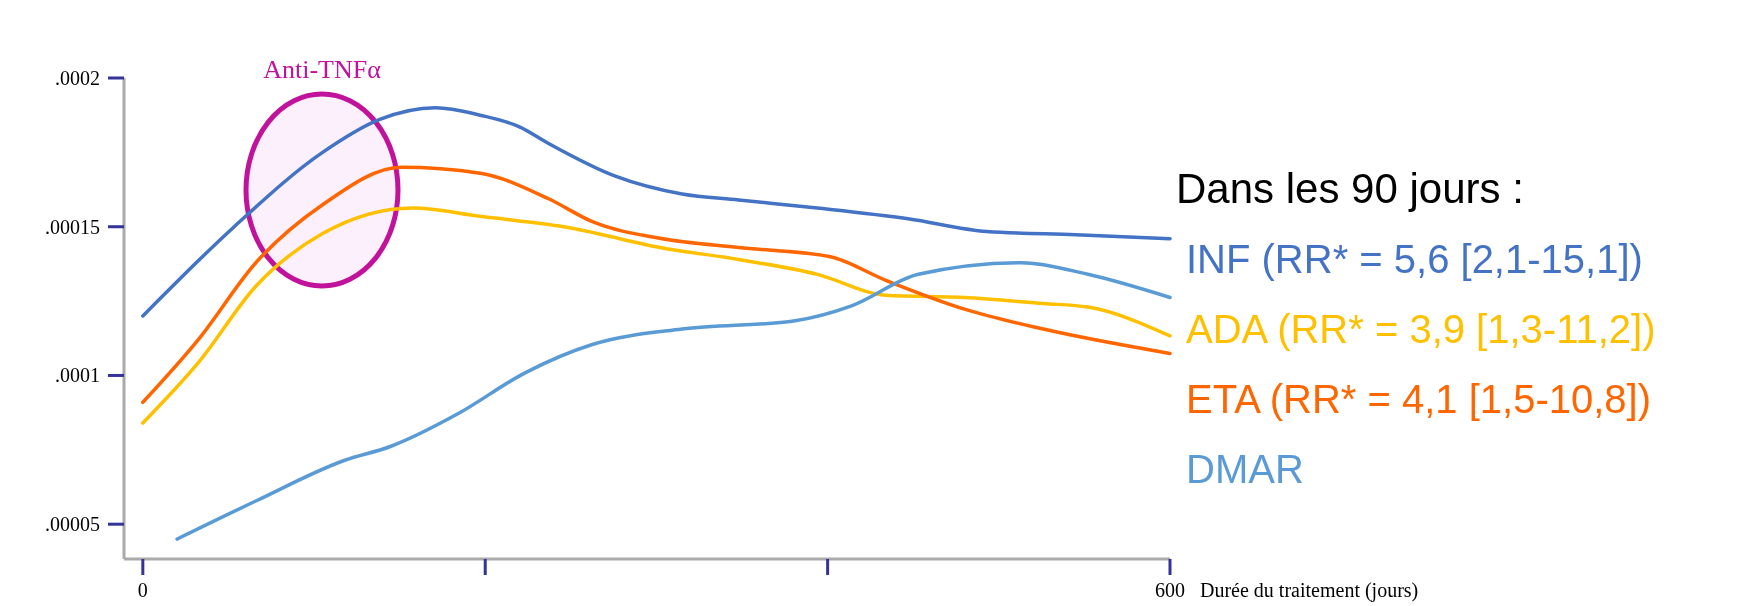  What do you see at coordinates (1170, 590) in the screenshot?
I see `x-tick-label: 600` at bounding box center [1170, 590].